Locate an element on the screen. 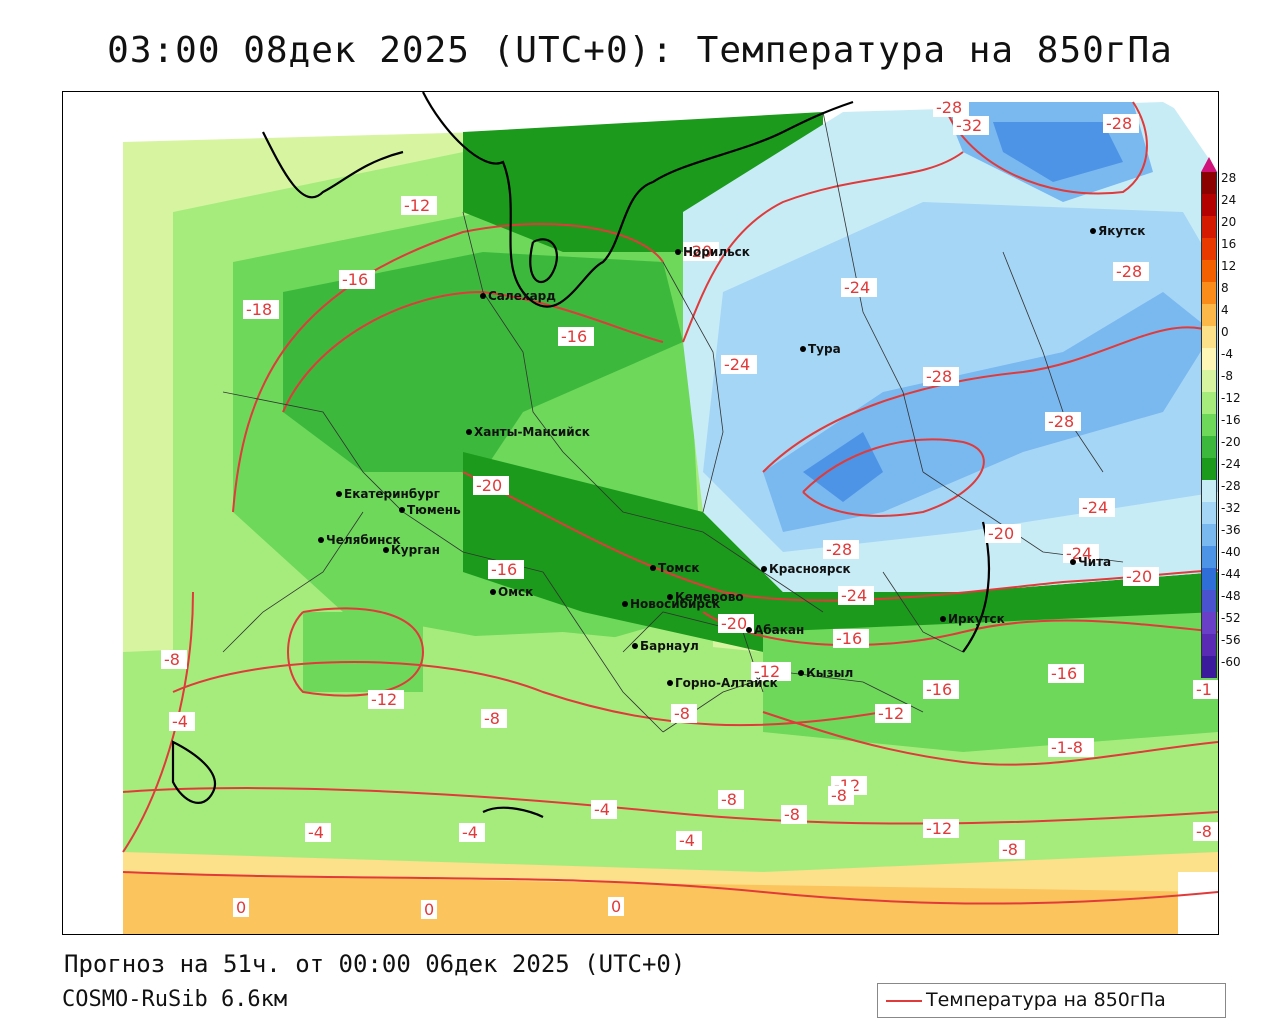  city-marker: Салехард is located at coordinates (518, 296).